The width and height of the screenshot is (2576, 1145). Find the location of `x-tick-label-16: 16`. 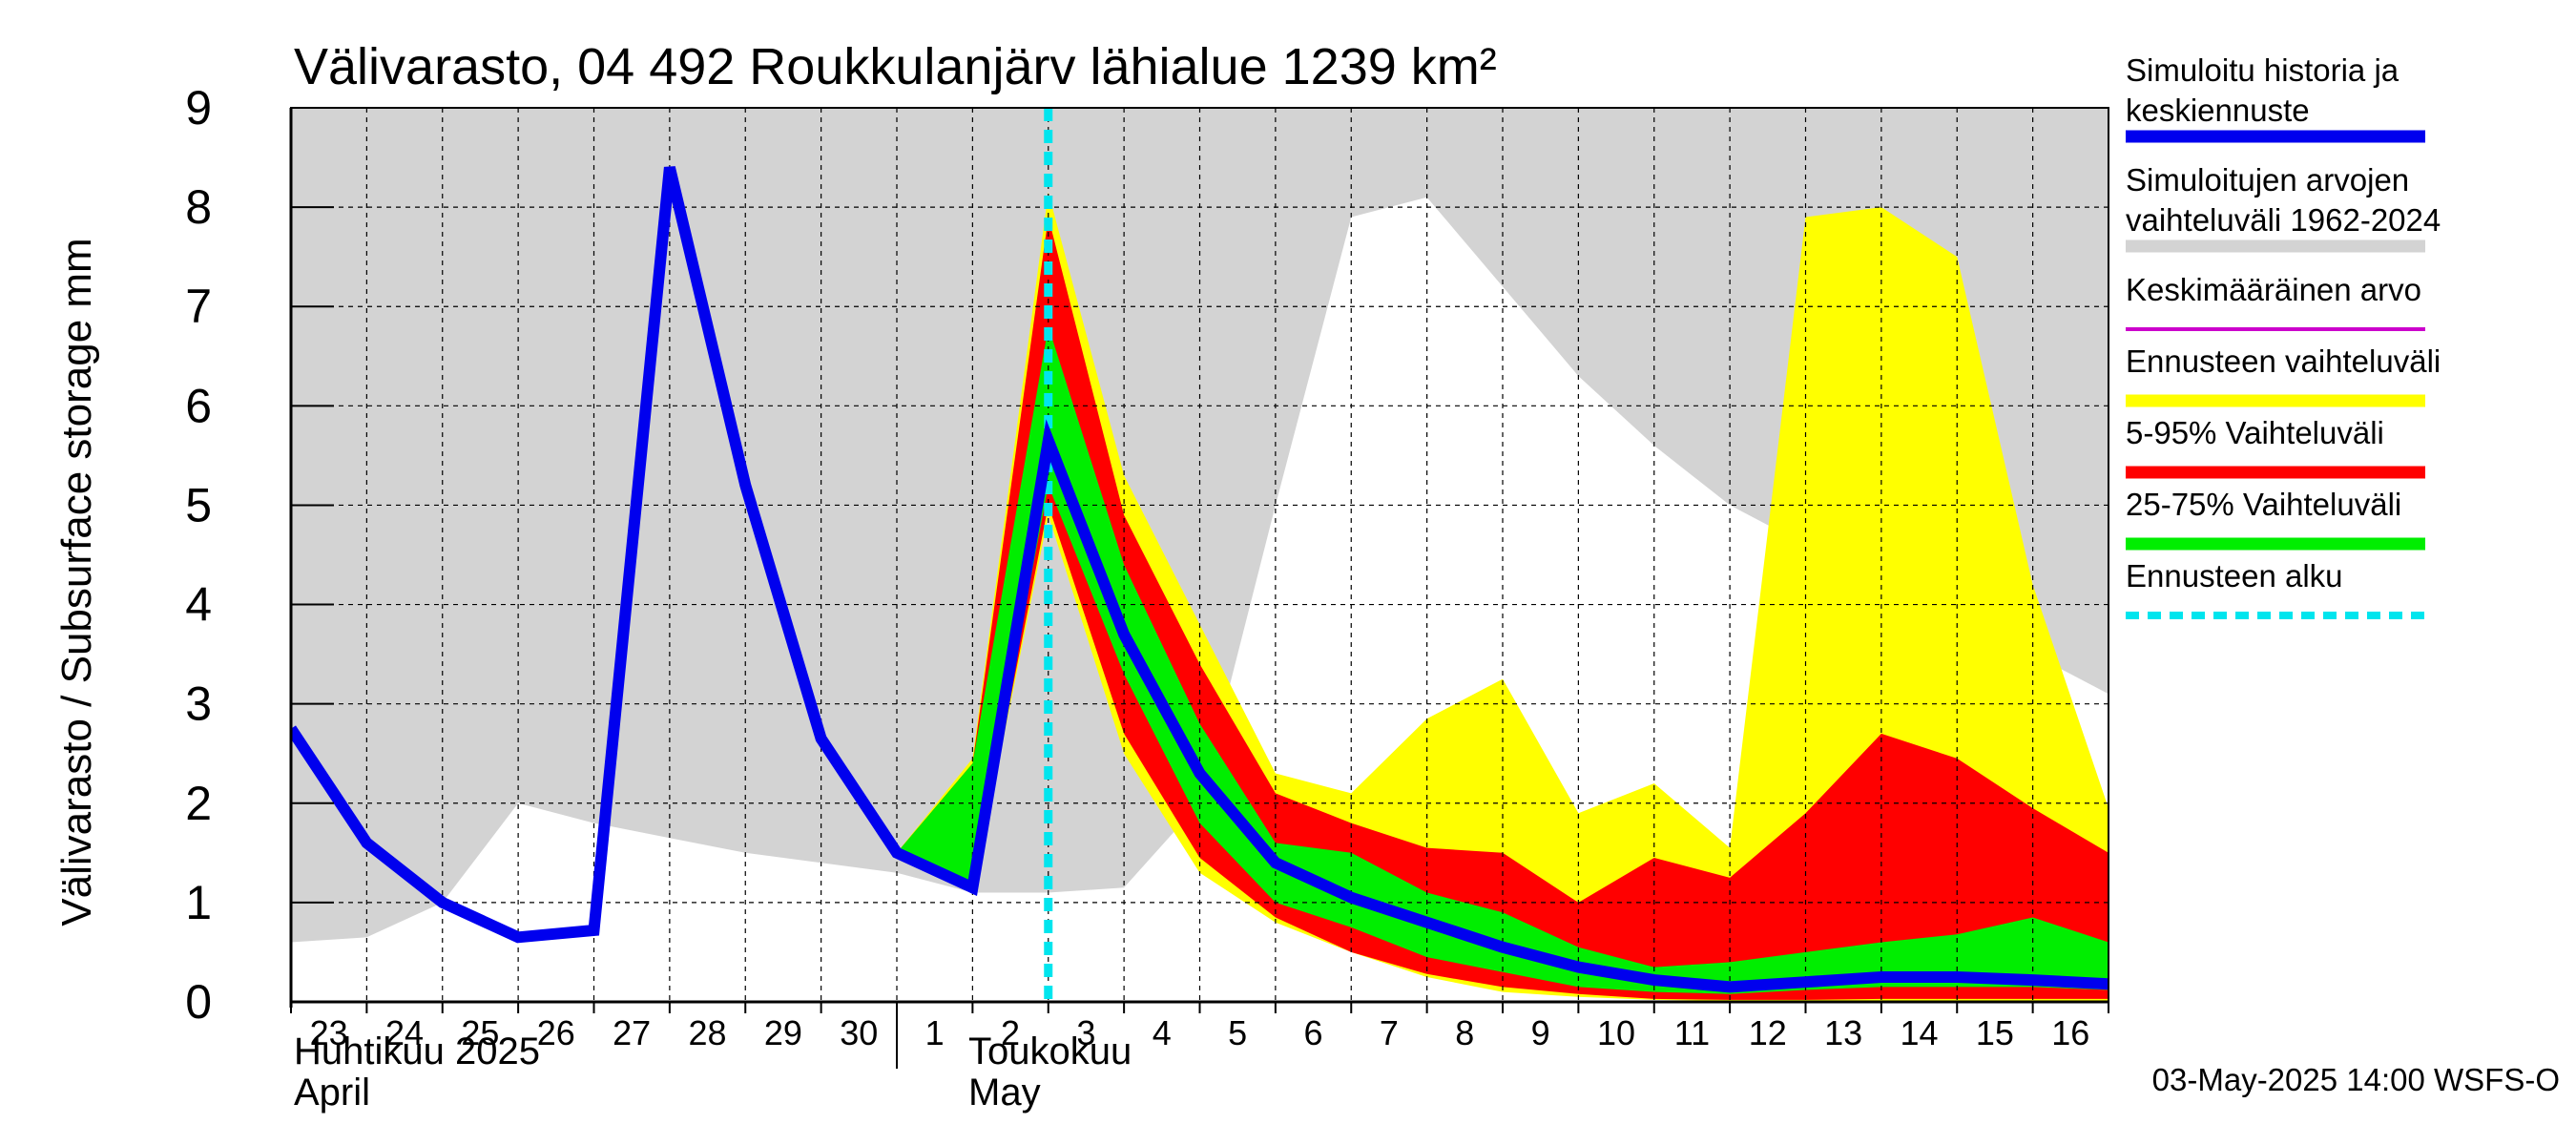

x-tick-label-16: 16 is located at coordinates (2070, 1032).